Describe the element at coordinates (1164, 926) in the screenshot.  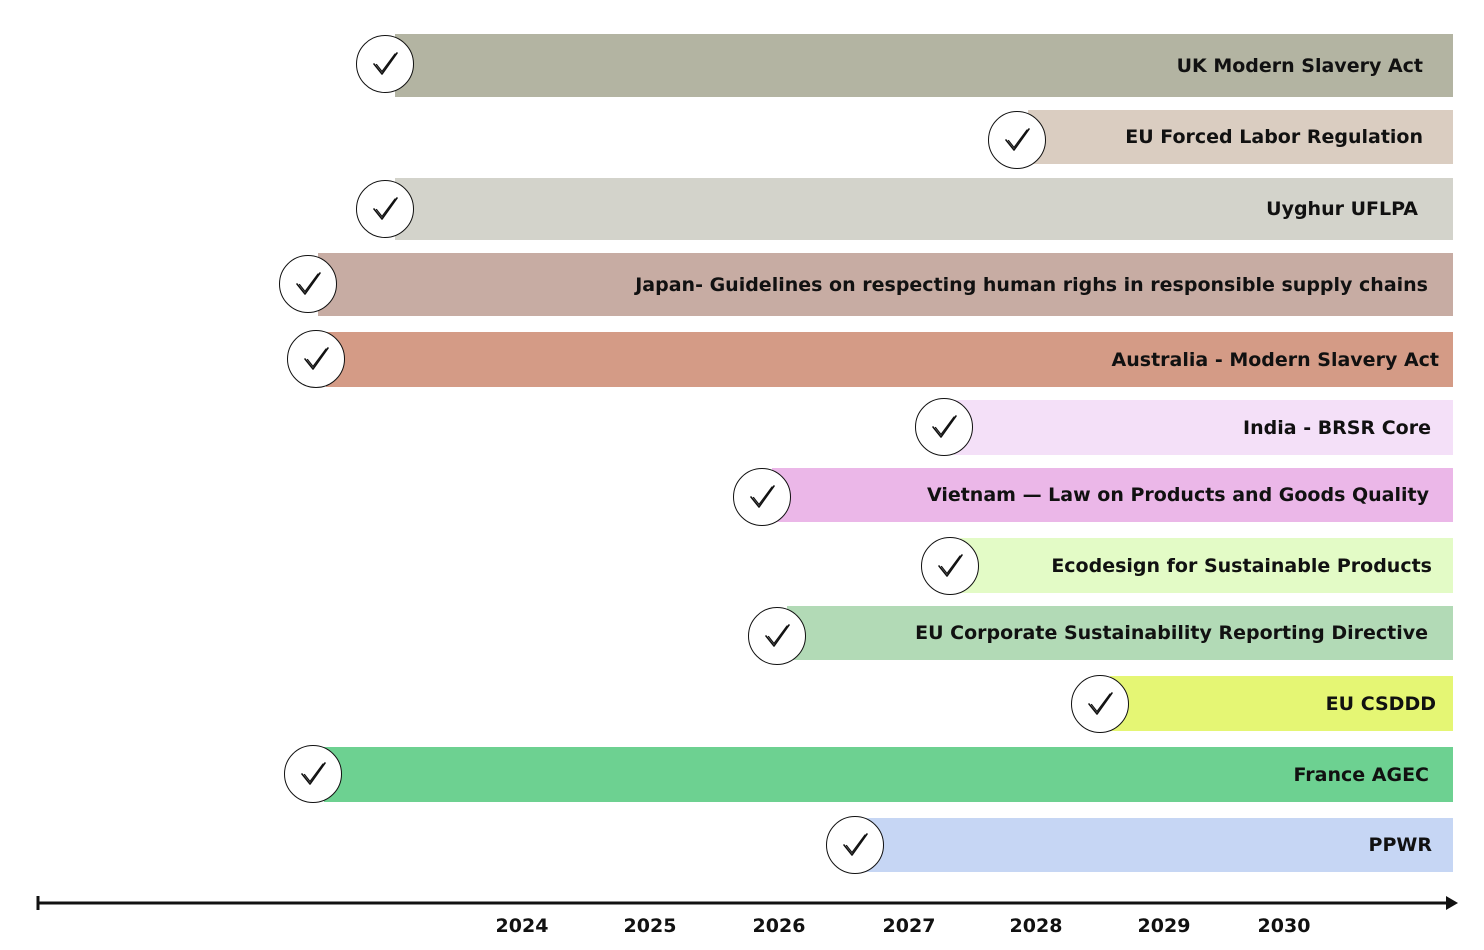
I see `year-label: 2029` at that location.